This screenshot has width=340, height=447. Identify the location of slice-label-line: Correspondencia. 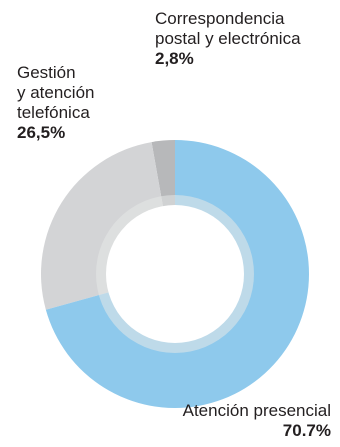
(220, 18).